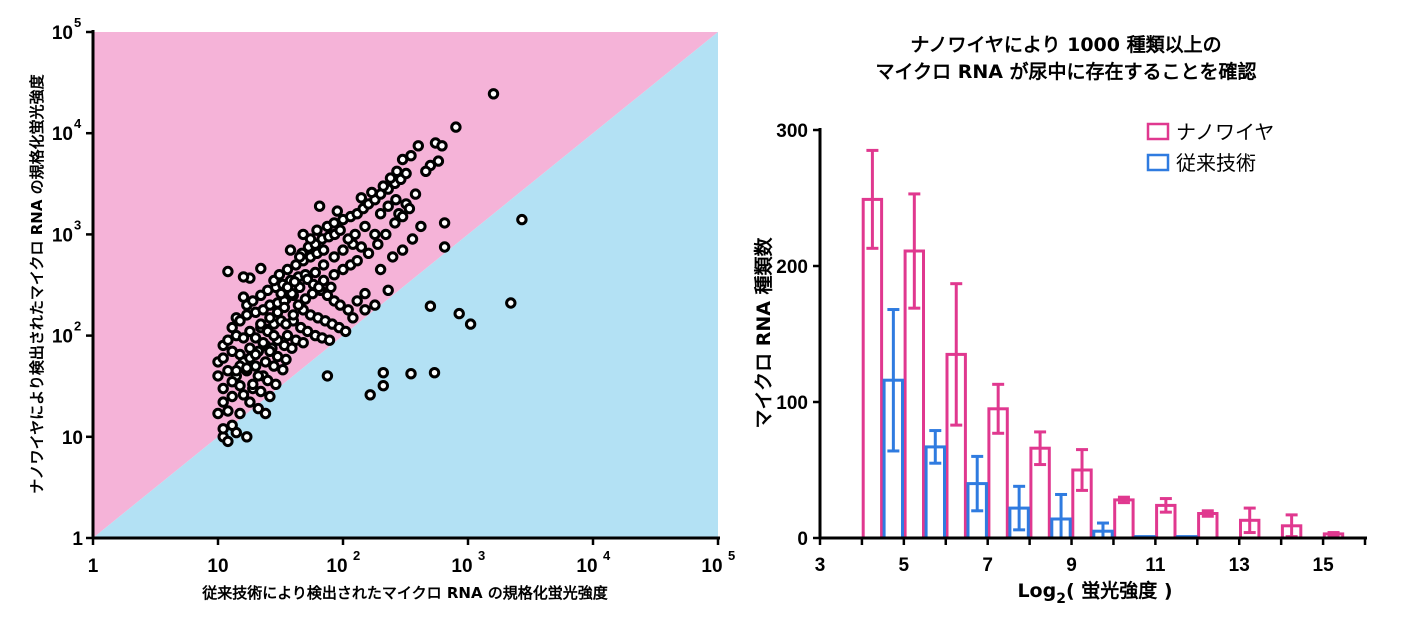 Image resolution: width=1403 pixels, height=631 pixels. What do you see at coordinates (77, 539) in the screenshot?
I see `scatter-y-tick-label: 1` at bounding box center [77, 539].